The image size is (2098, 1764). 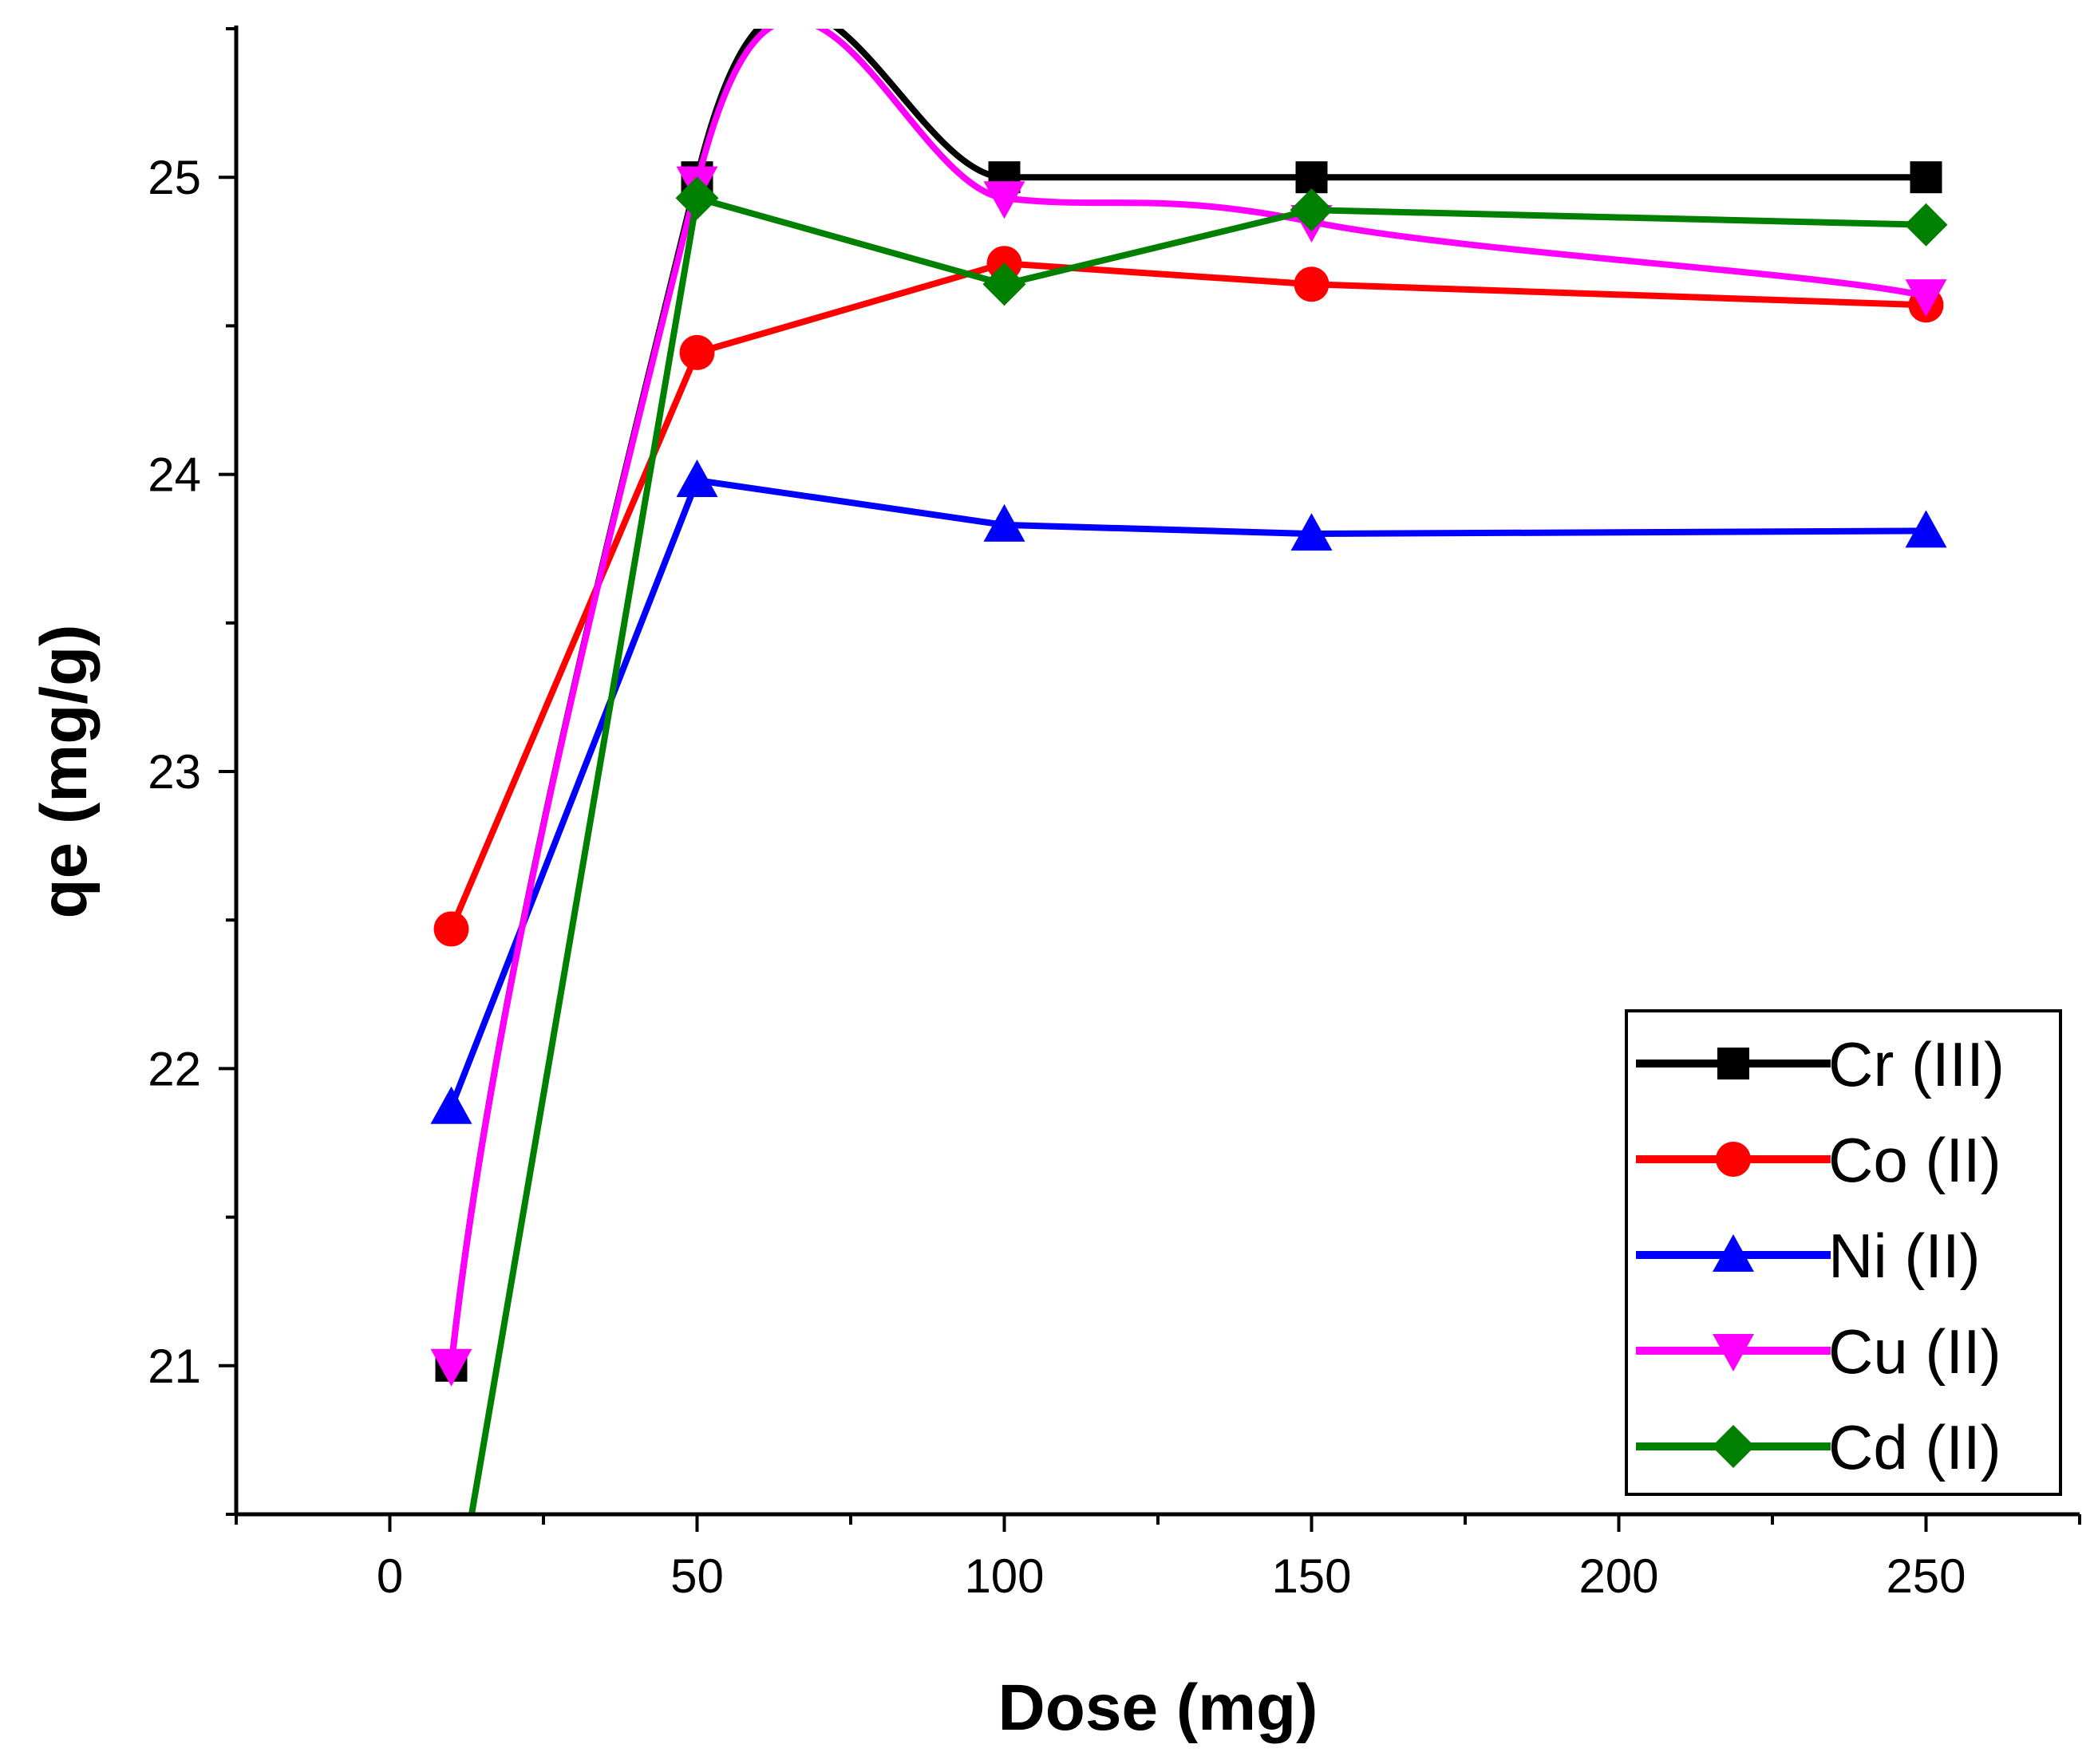 I want to click on legend-label: Co (II), so click(x=1914, y=1160).